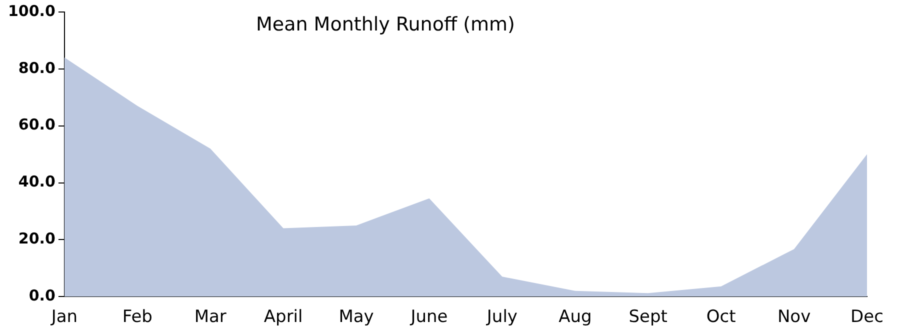  I want to click on x-tick-label: Mar, so click(210, 317).